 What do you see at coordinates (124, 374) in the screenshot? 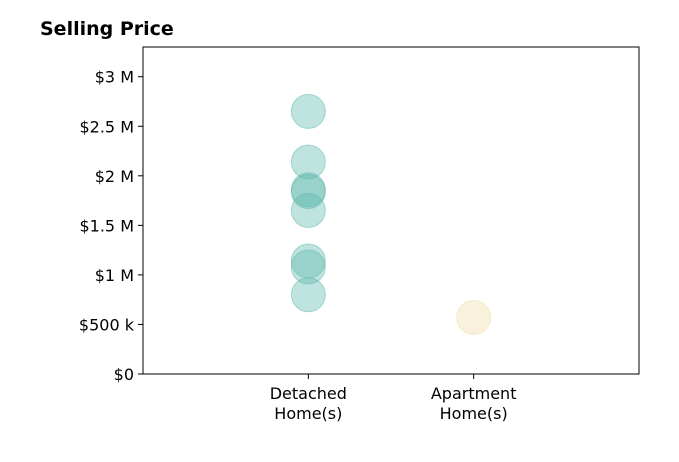
I see `y-tick-label: $0` at bounding box center [124, 374].